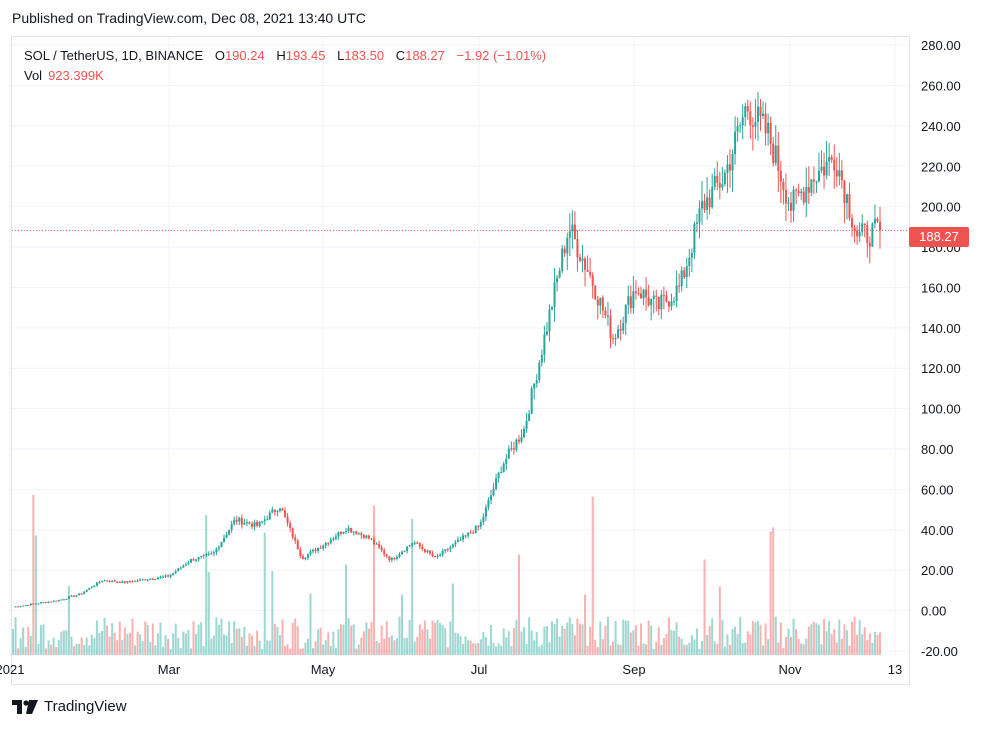 Image resolution: width=992 pixels, height=730 pixels. I want to click on y-tick-label: 0.00, so click(933, 611).